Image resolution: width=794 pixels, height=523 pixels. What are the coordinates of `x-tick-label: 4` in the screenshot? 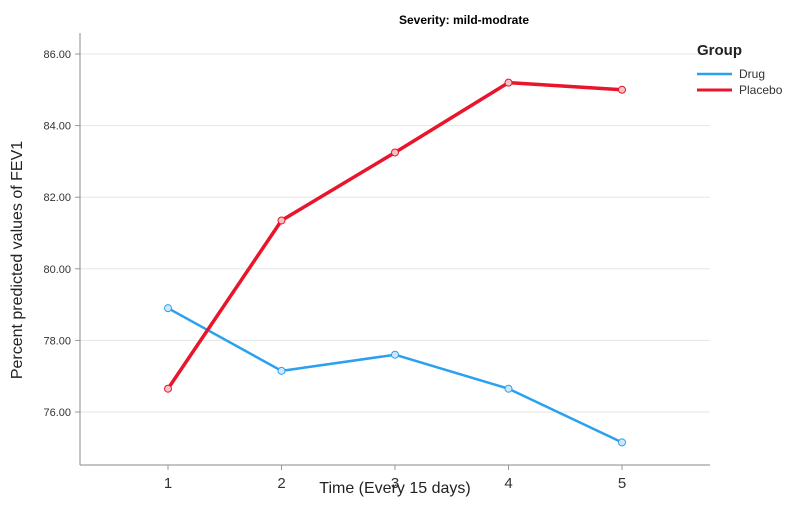 It's located at (508, 483).